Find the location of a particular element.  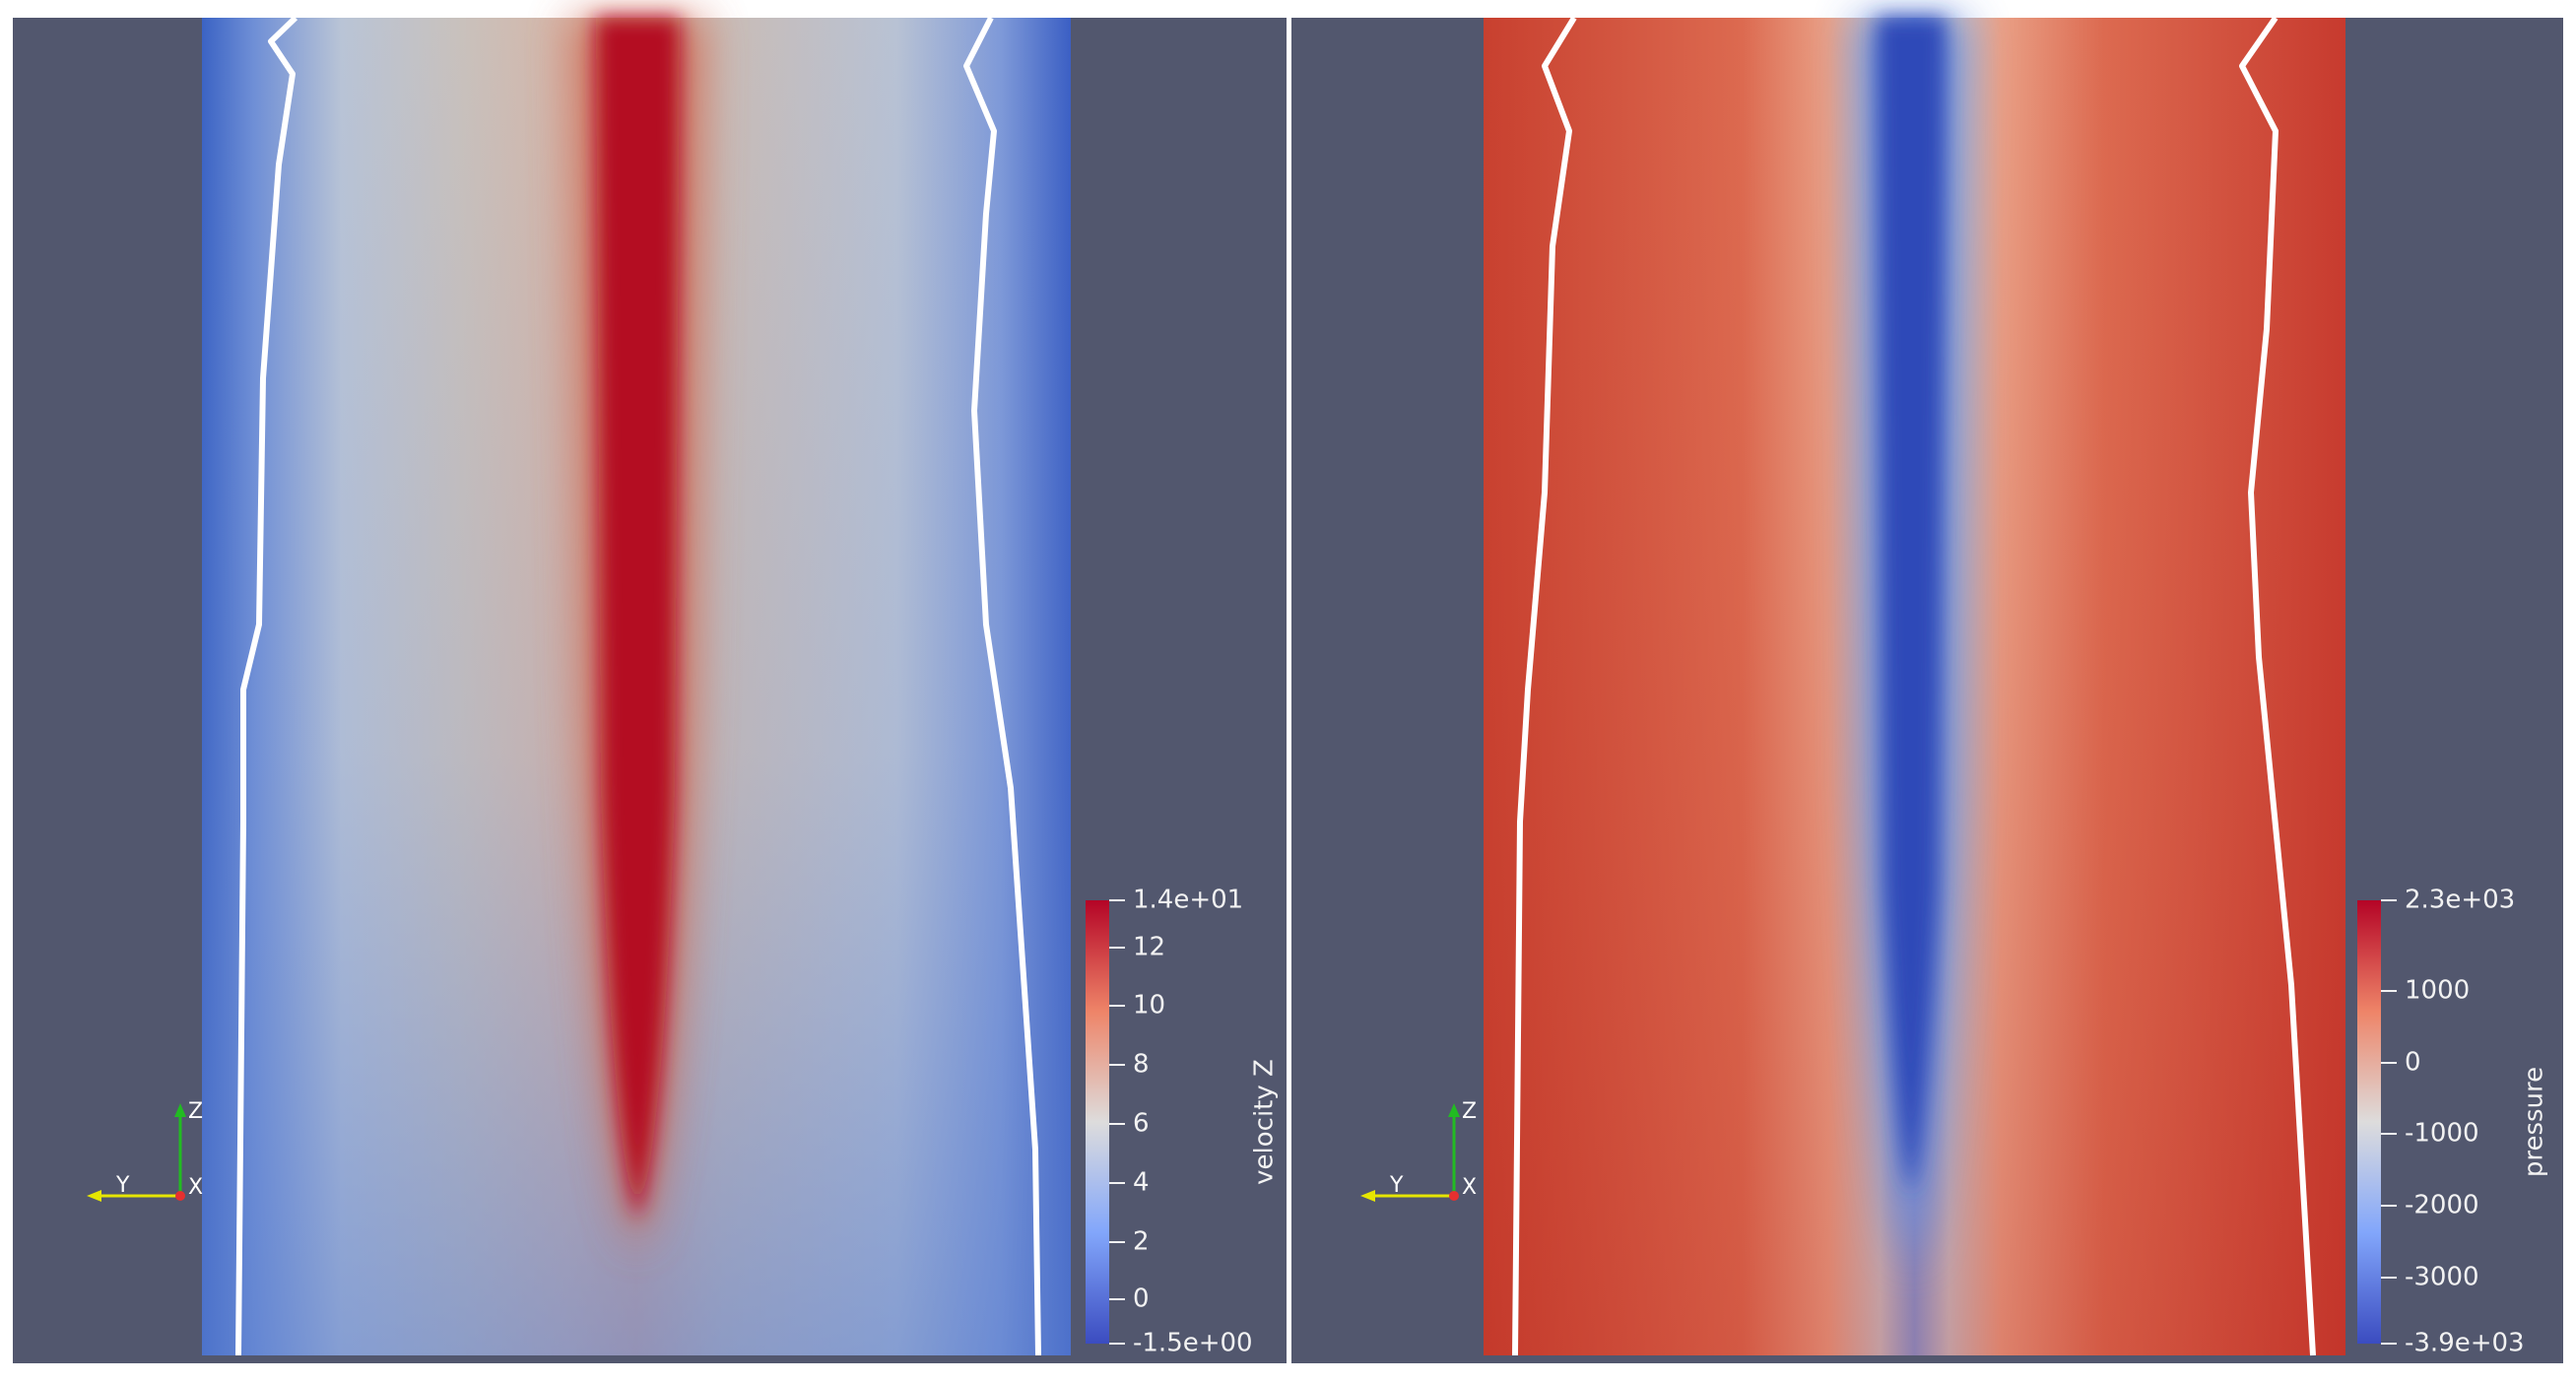

colorbar-label: -1.5e+00 is located at coordinates (1193, 1343).